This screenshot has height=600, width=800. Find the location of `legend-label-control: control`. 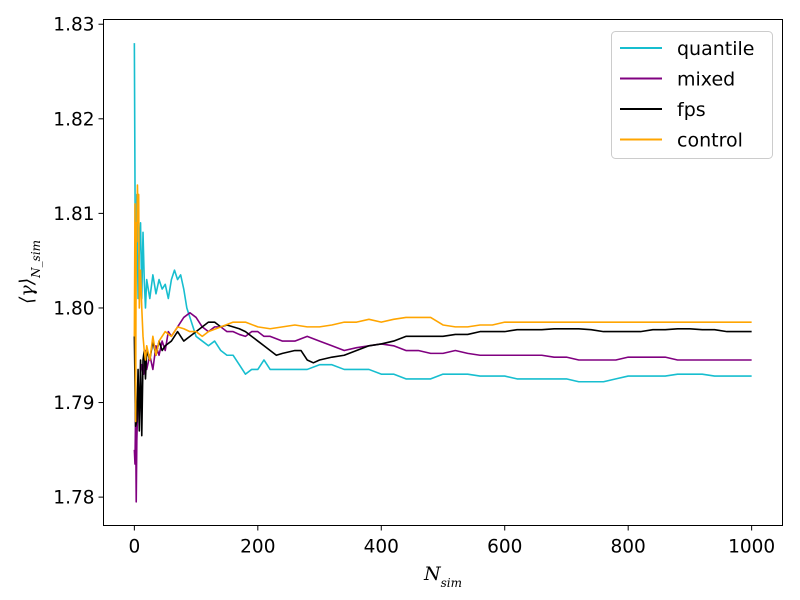

legend-label-control: control is located at coordinates (710, 141).